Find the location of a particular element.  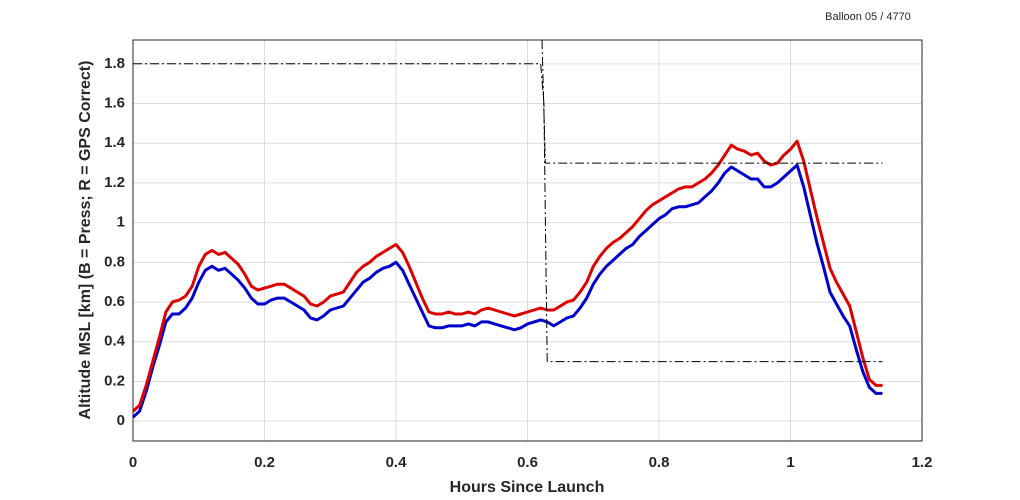

y-tick-label: 0.2 is located at coordinates (114, 380).